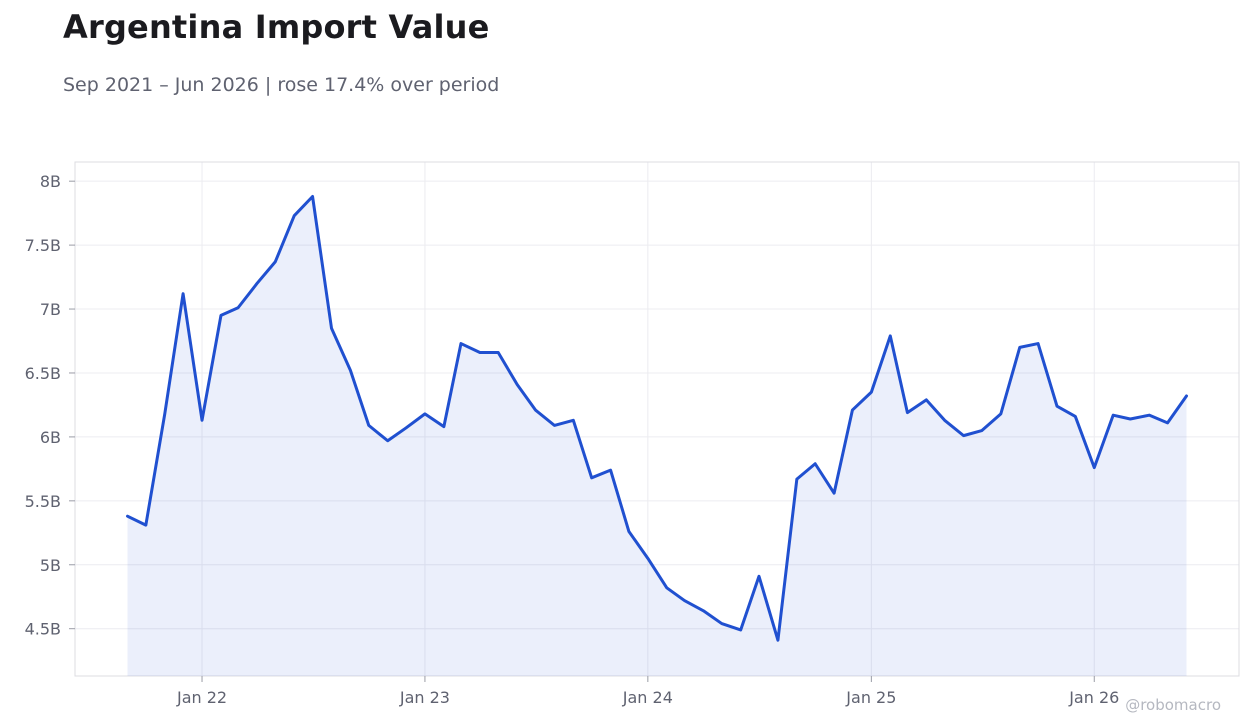 Image resolution: width=1260 pixels, height=728 pixels. I want to click on y-tick-label: 4.5B, so click(43, 629).